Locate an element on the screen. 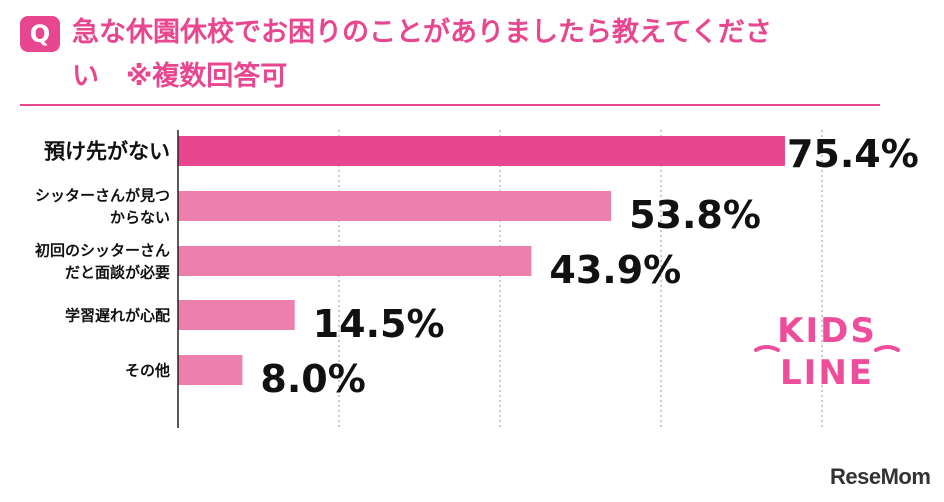 The image size is (944, 502). chart-title-line-1: 急な休園休校でお困りのことがありましたら教えてくださ is located at coordinates (422, 32).